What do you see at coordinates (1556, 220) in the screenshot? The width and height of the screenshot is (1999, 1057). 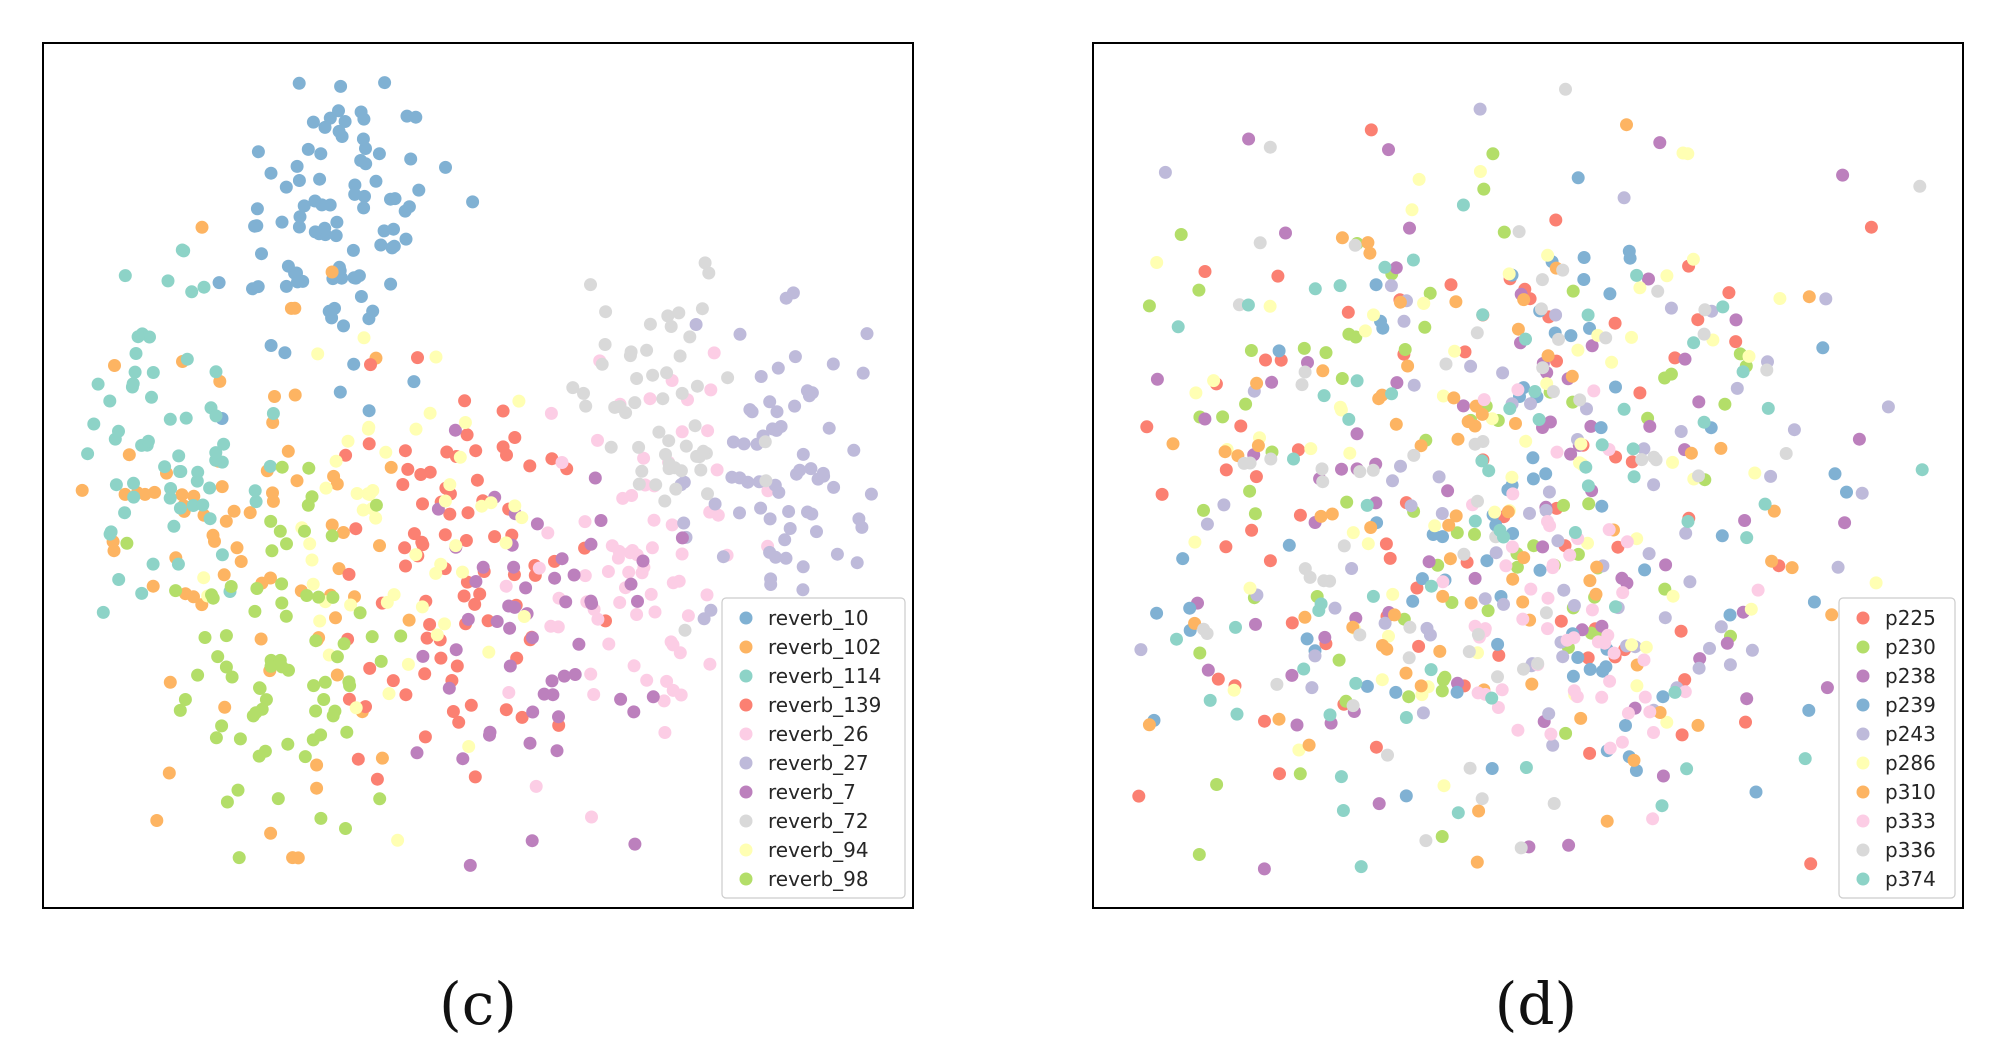 I see `scatter-point-p225` at bounding box center [1556, 220].